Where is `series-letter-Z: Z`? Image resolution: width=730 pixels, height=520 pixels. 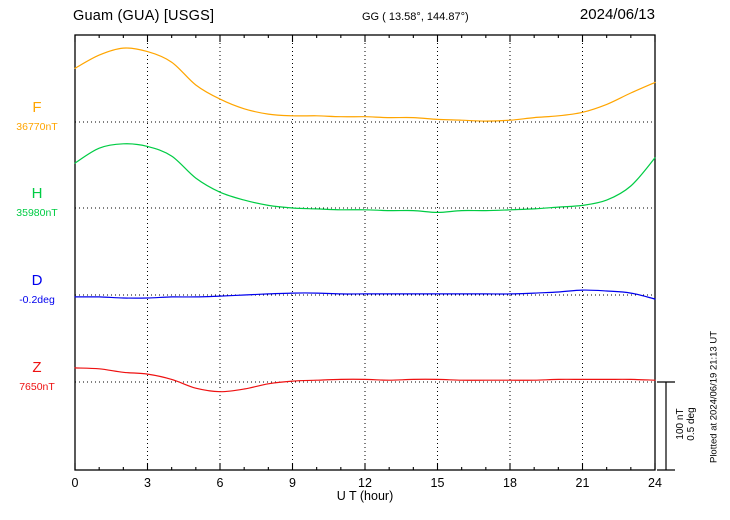 series-letter-Z: Z is located at coordinates (37, 367).